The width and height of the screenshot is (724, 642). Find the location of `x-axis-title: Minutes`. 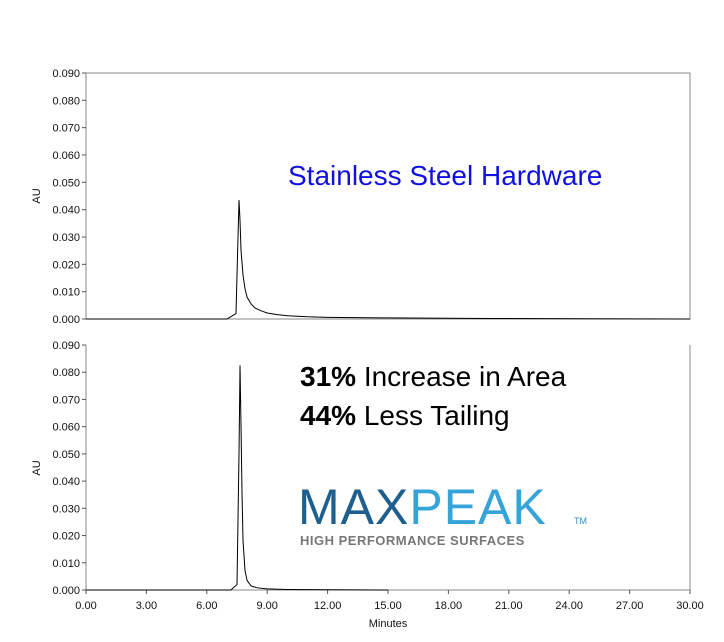

x-axis-title: Minutes is located at coordinates (388, 624).